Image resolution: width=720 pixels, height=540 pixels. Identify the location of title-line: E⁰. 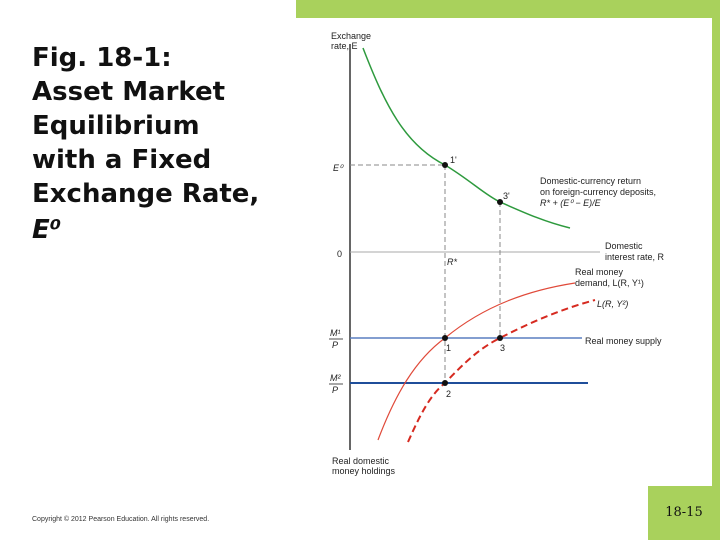
(46, 230).